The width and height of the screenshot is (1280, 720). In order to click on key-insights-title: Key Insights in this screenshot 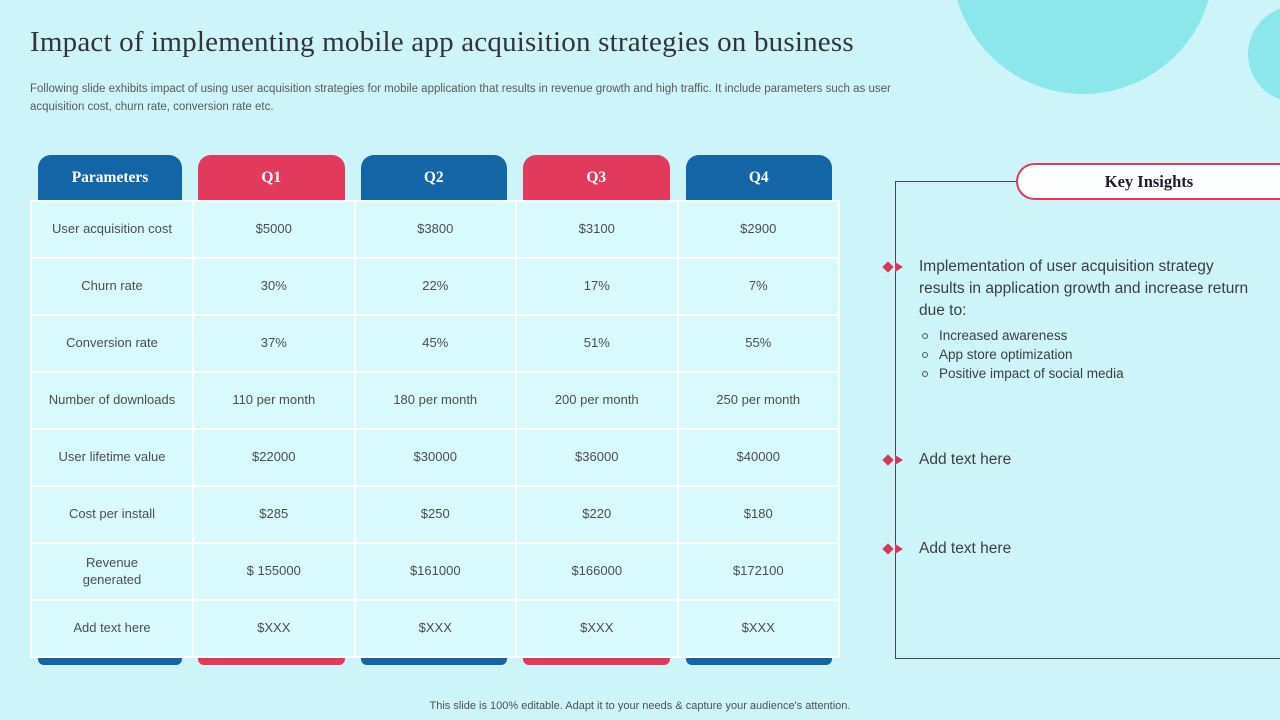, I will do `click(1148, 181)`.